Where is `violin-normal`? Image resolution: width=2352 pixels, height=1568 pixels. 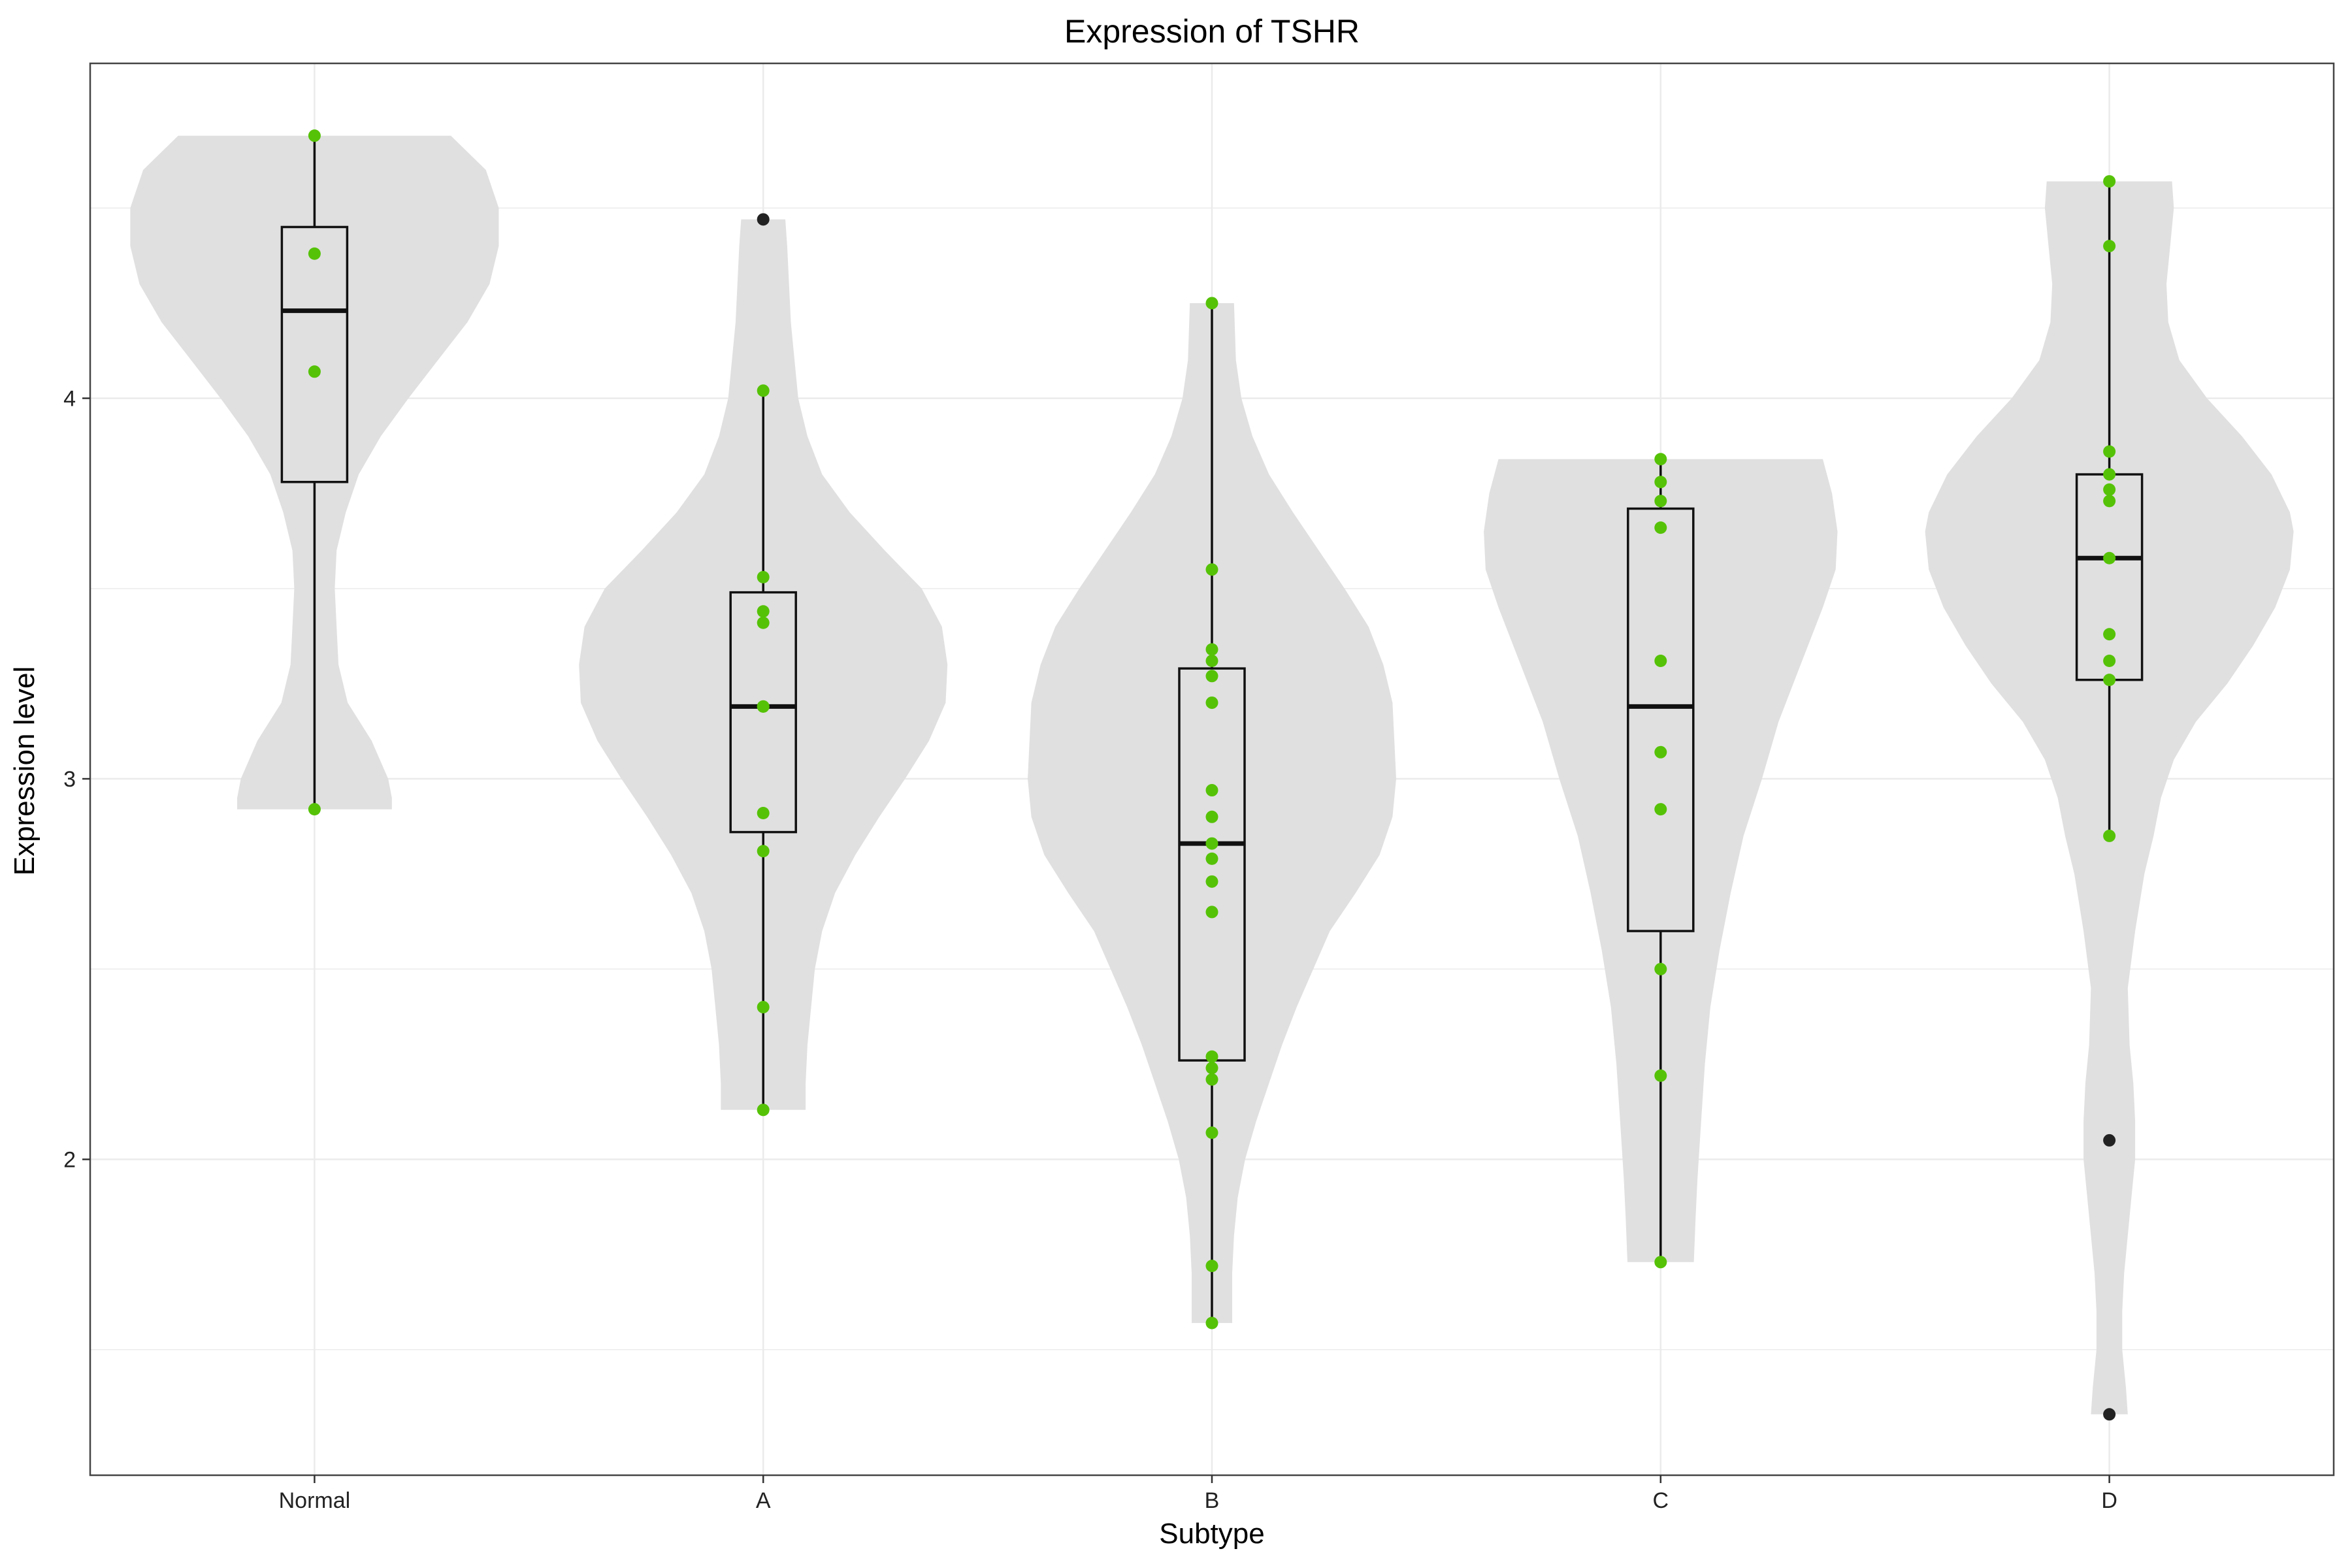
violin-normal is located at coordinates (314, 472).